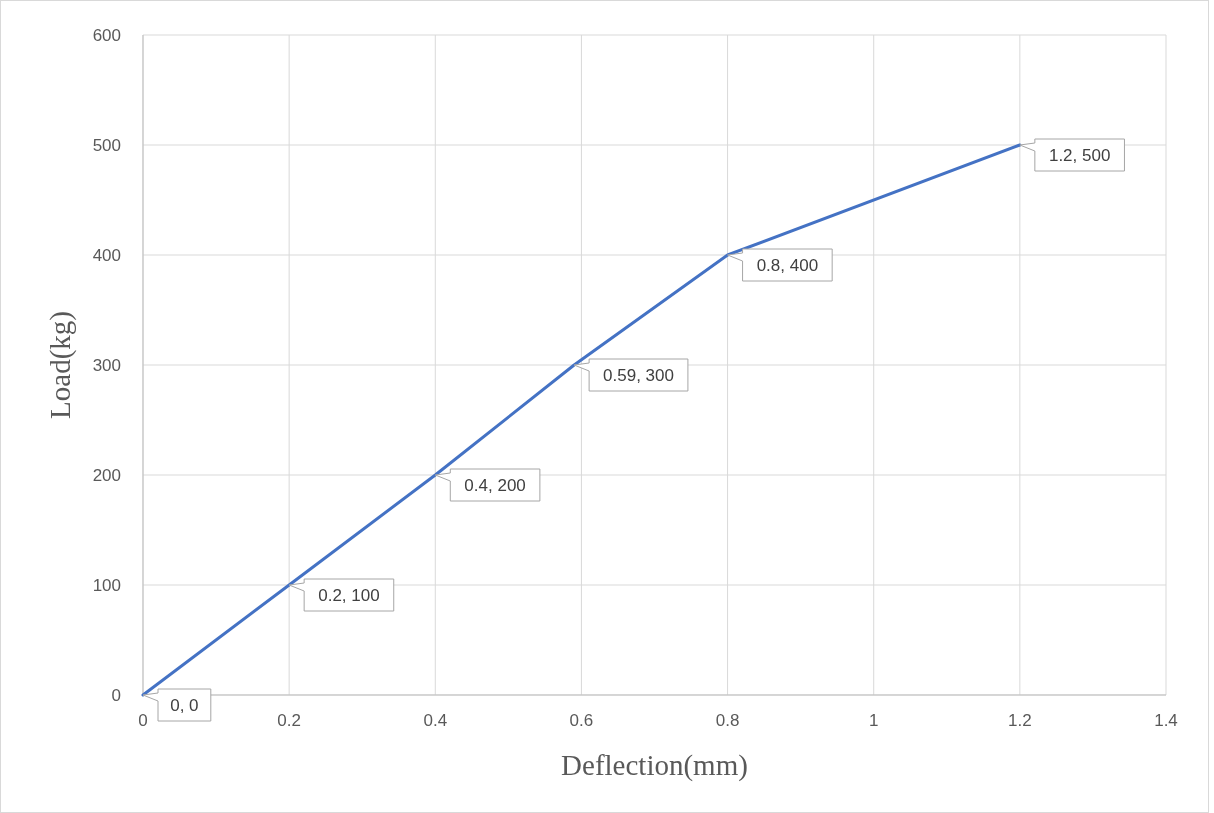 The width and height of the screenshot is (1214, 813). I want to click on y-tick-label: 300, so click(106, 365).